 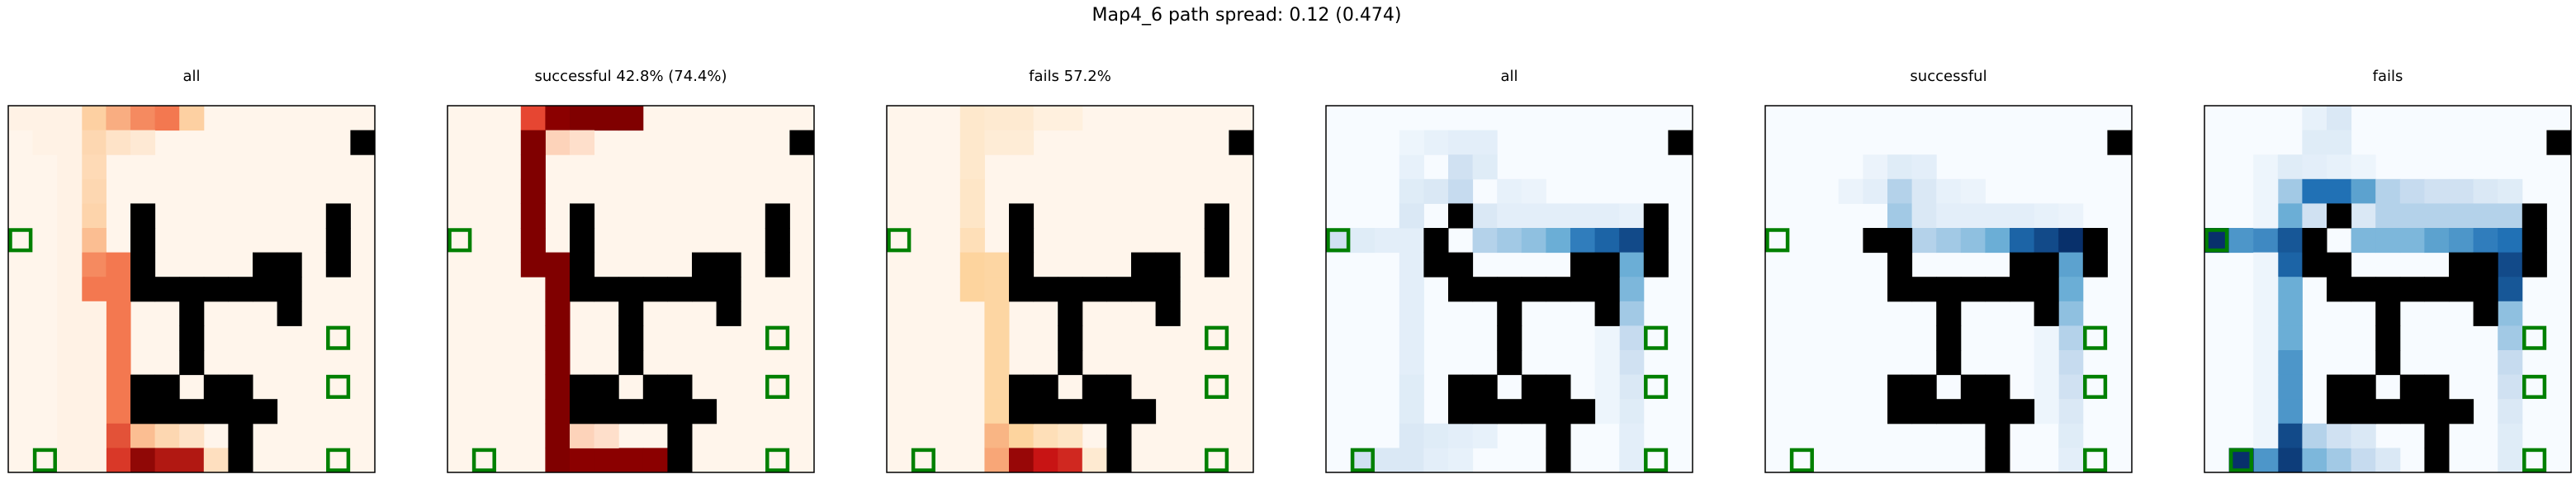 I want to click on heatmap-panel-3: fails 57.2%, so click(x=1070, y=270).